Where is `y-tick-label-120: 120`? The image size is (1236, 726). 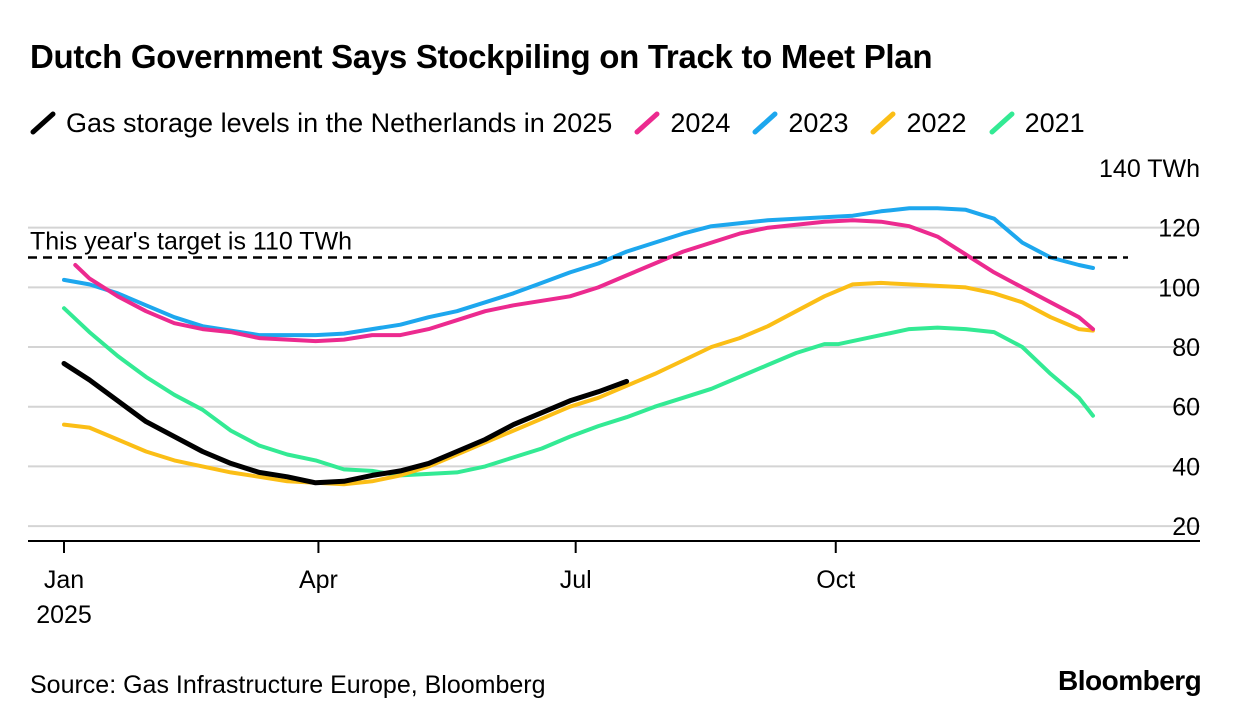
y-tick-label-120: 120 is located at coordinates (1179, 229).